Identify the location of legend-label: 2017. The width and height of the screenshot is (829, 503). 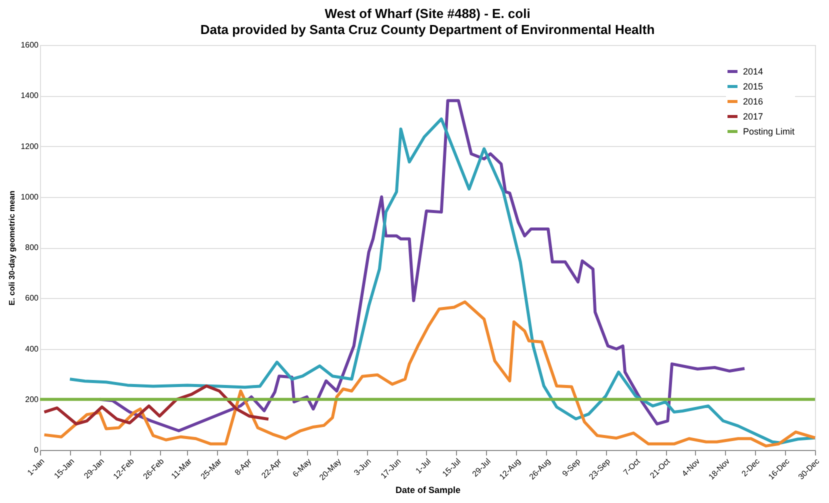
(753, 117).